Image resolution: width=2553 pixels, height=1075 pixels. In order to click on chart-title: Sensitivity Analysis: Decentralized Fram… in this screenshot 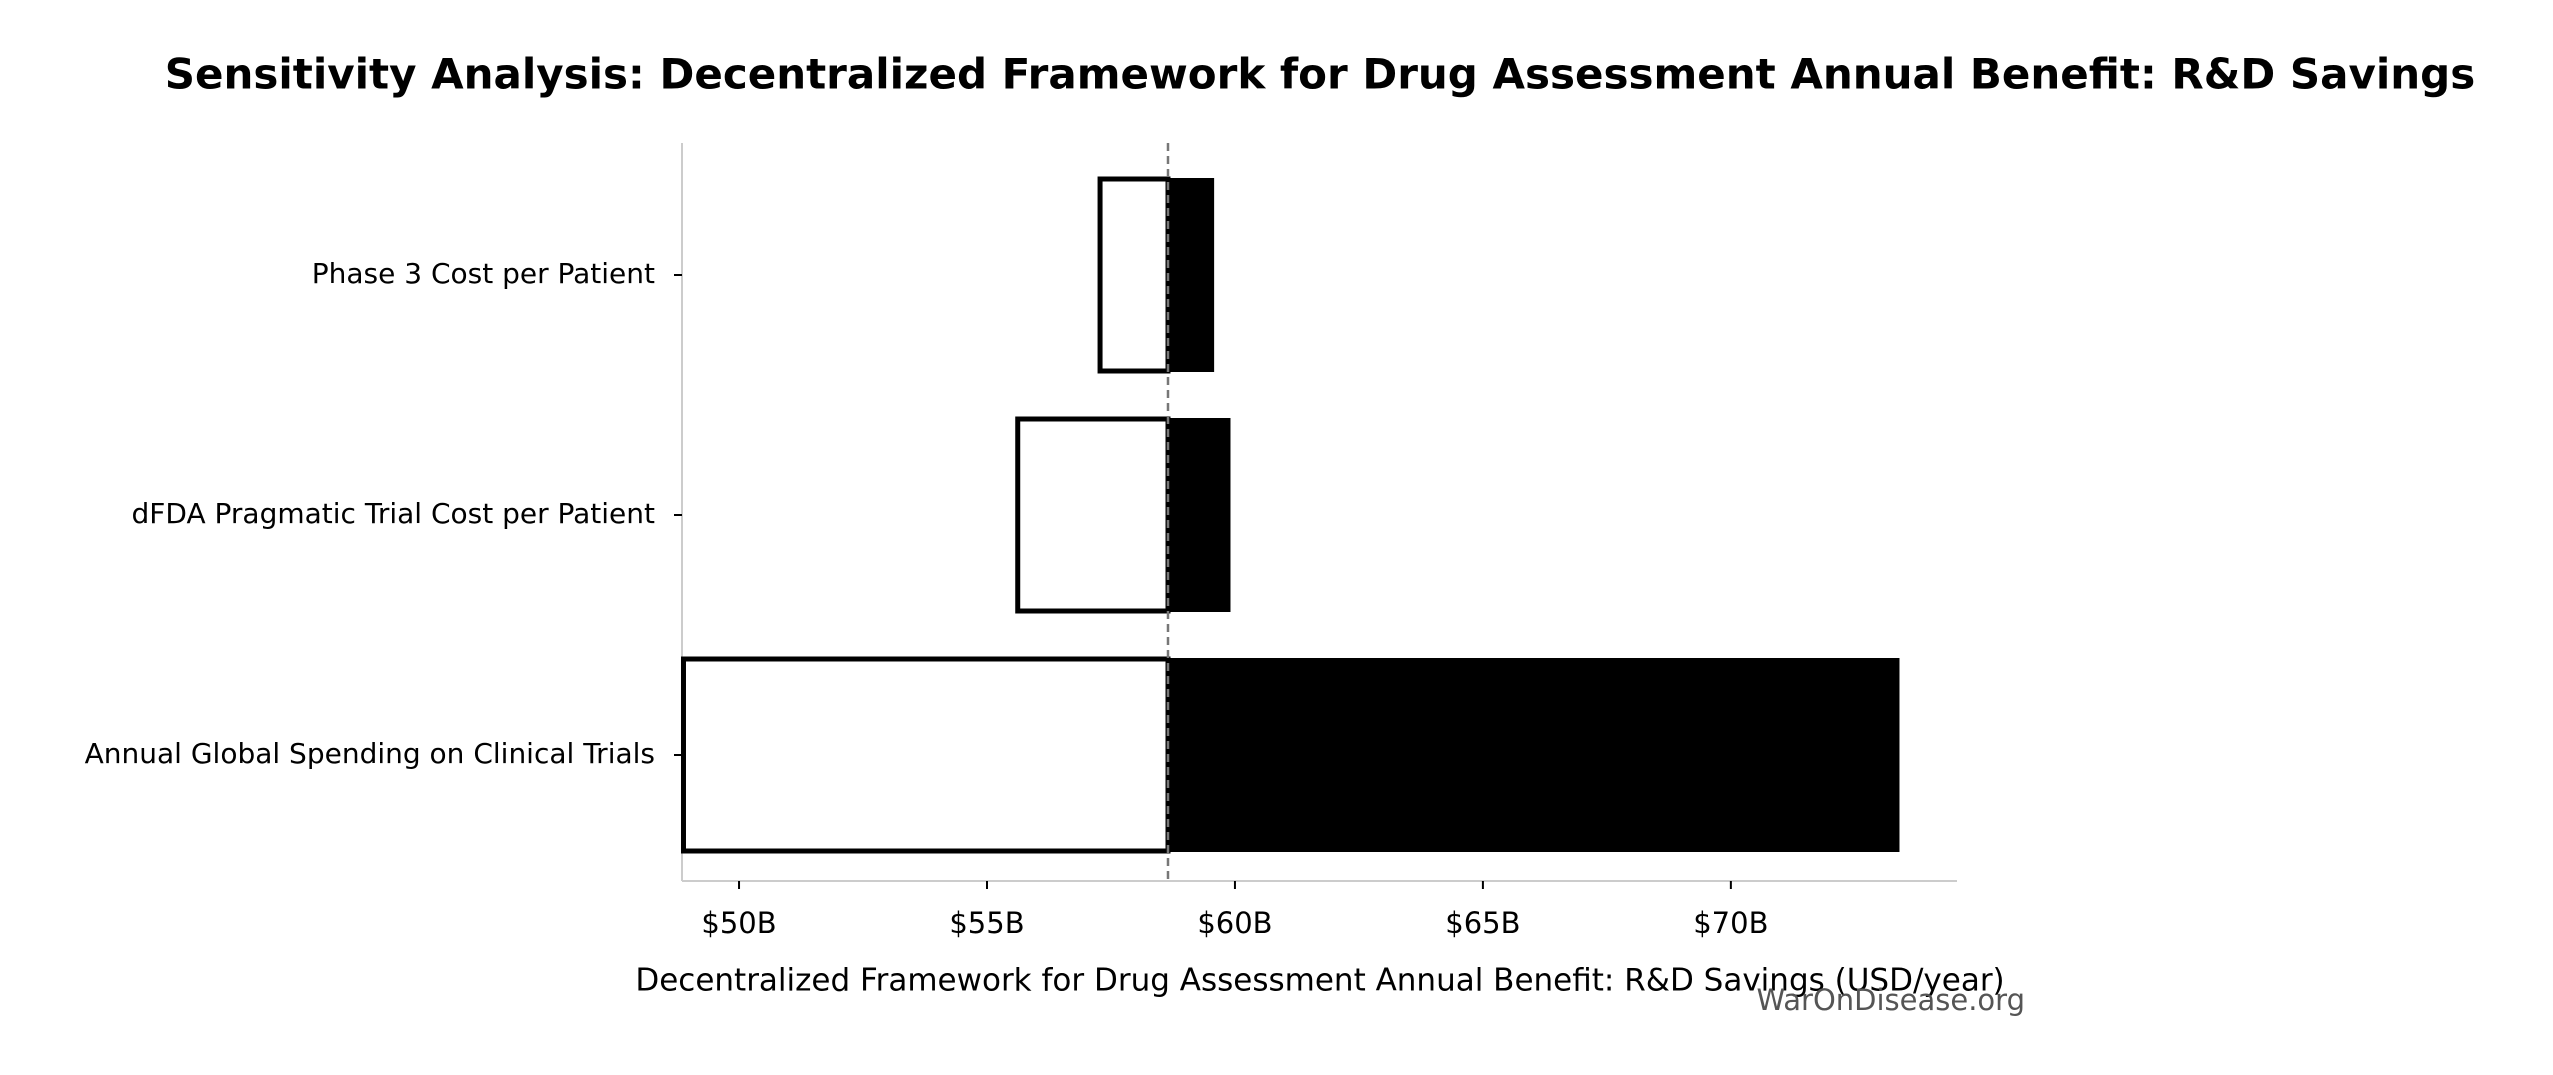, I will do `click(1320, 74)`.